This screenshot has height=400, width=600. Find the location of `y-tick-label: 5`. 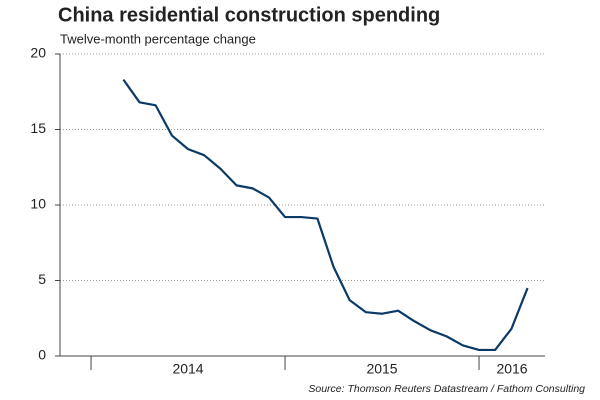

y-tick-label: 5 is located at coordinates (42, 279).